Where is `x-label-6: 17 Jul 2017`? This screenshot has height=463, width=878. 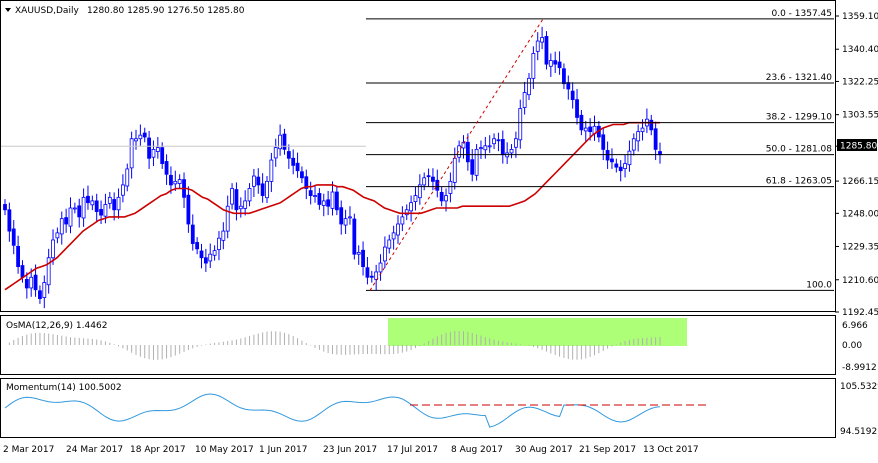 x-label-6: 17 Jul 2017 is located at coordinates (412, 450).